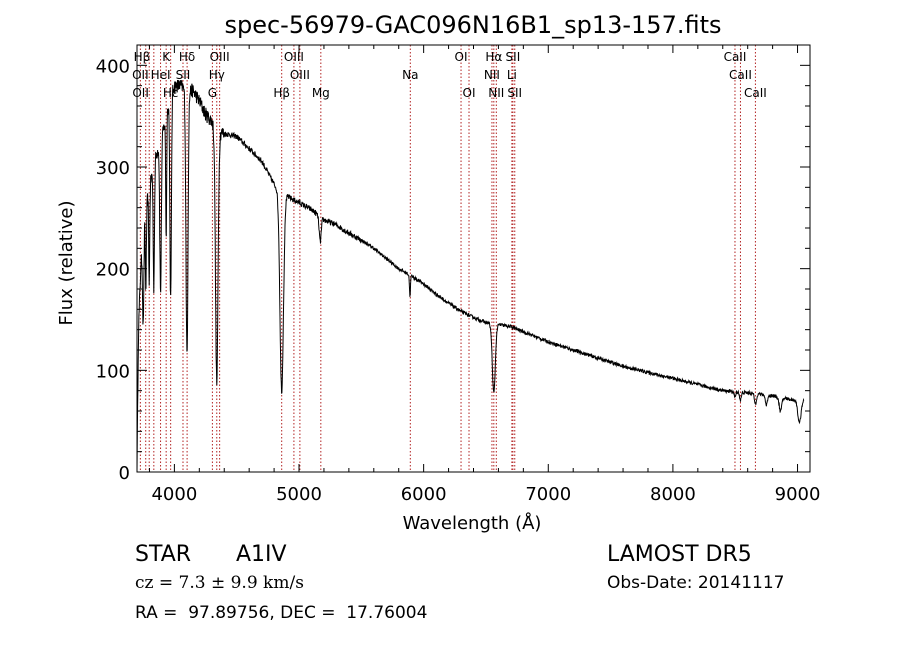 This screenshot has width=900, height=649. What do you see at coordinates (469, 93) in the screenshot?
I see `line-label-23: OI` at bounding box center [469, 93].